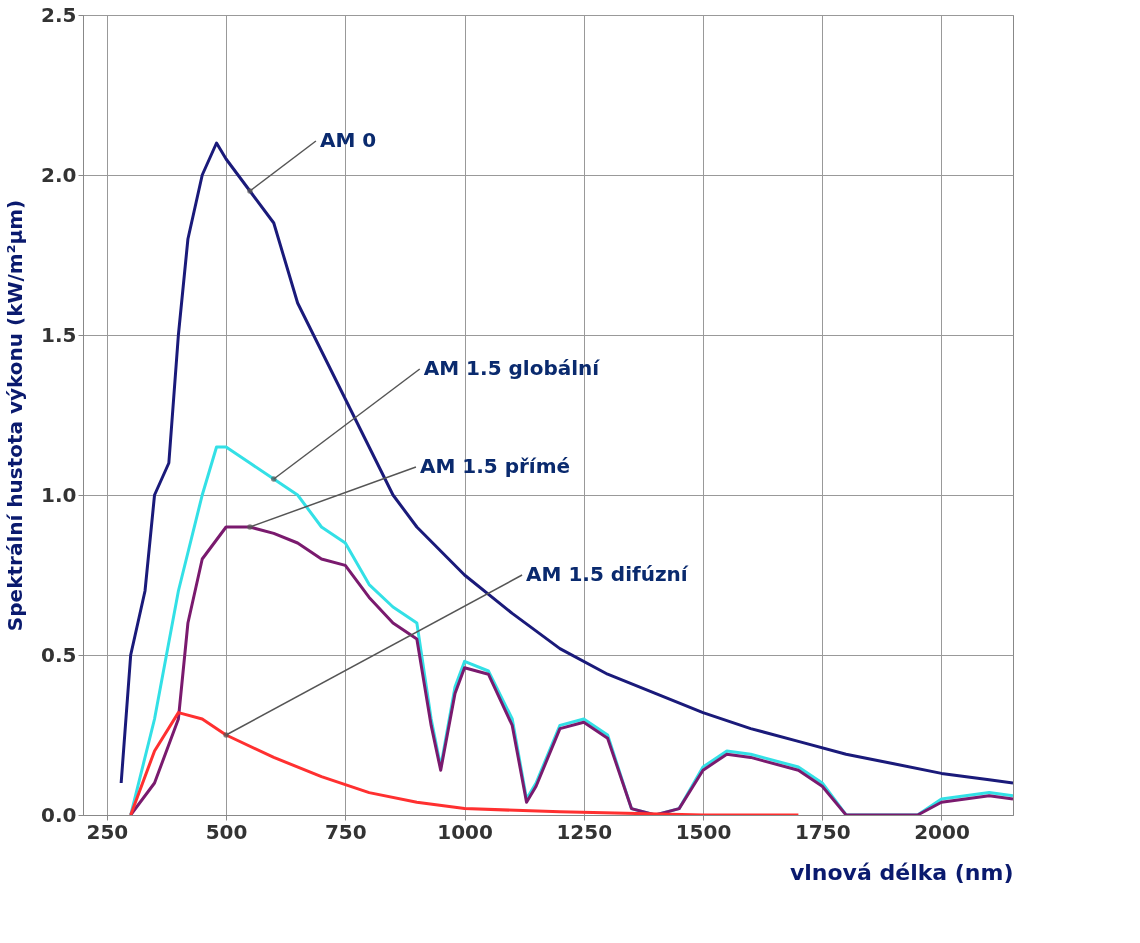 The image size is (1140, 943). Describe the element at coordinates (495, 466) in the screenshot. I see `annotation: AM 1.5 přímé` at that location.